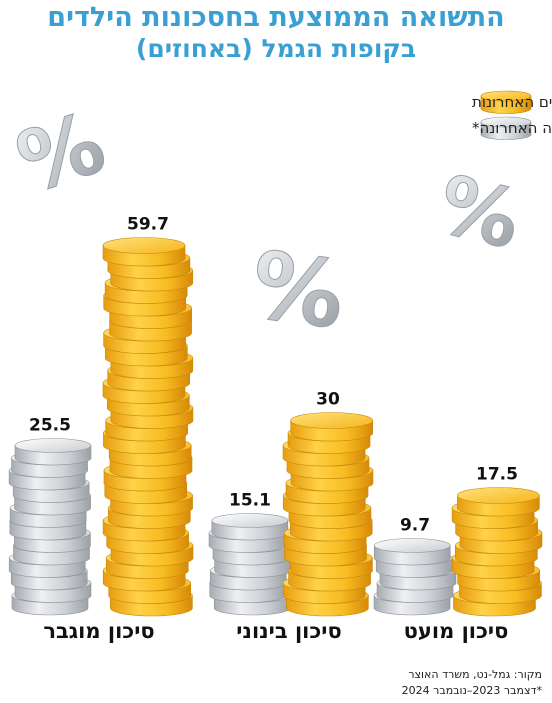 The height and width of the screenshot is (703, 552). What do you see at coordinates (298, 290) in the screenshot?
I see `percent-decoration-center: %` at bounding box center [298, 290].